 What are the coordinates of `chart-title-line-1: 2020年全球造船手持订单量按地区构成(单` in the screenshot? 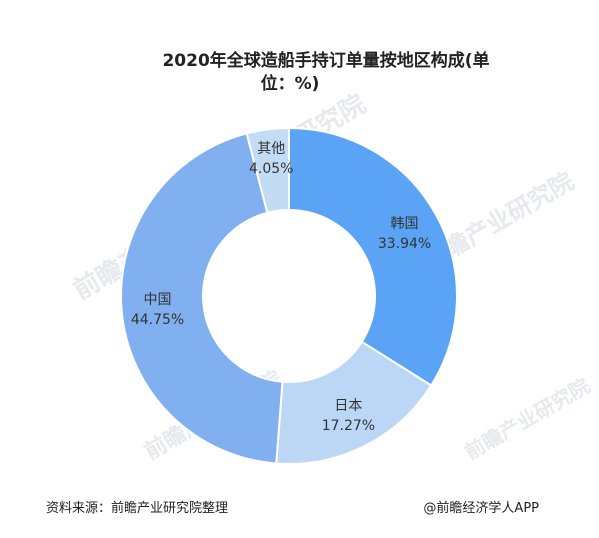 It's located at (325, 60).